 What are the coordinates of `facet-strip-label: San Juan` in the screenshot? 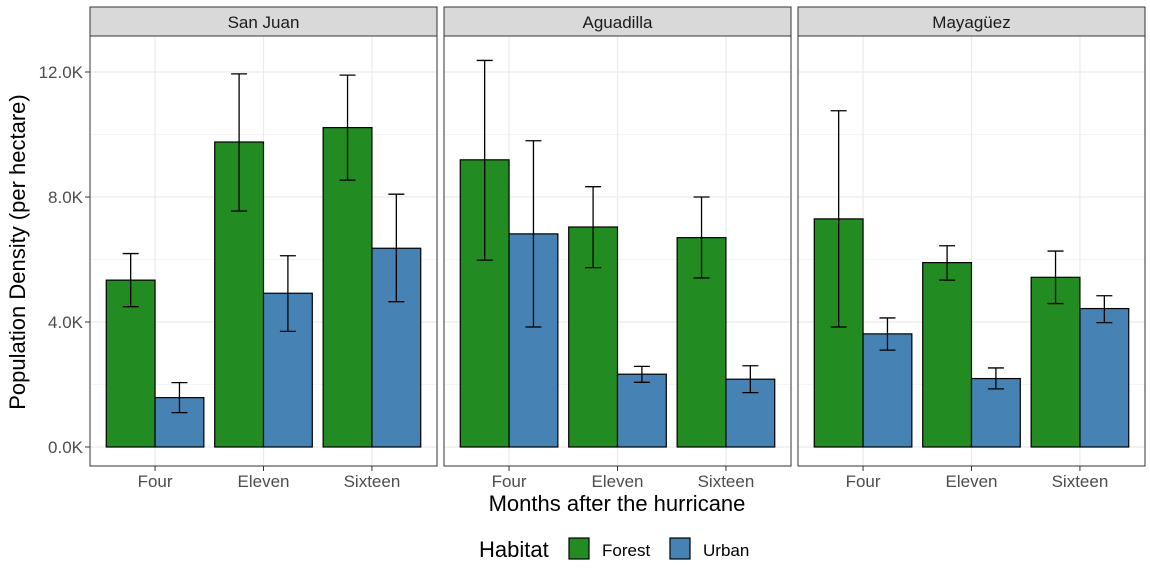 It's located at (264, 22).